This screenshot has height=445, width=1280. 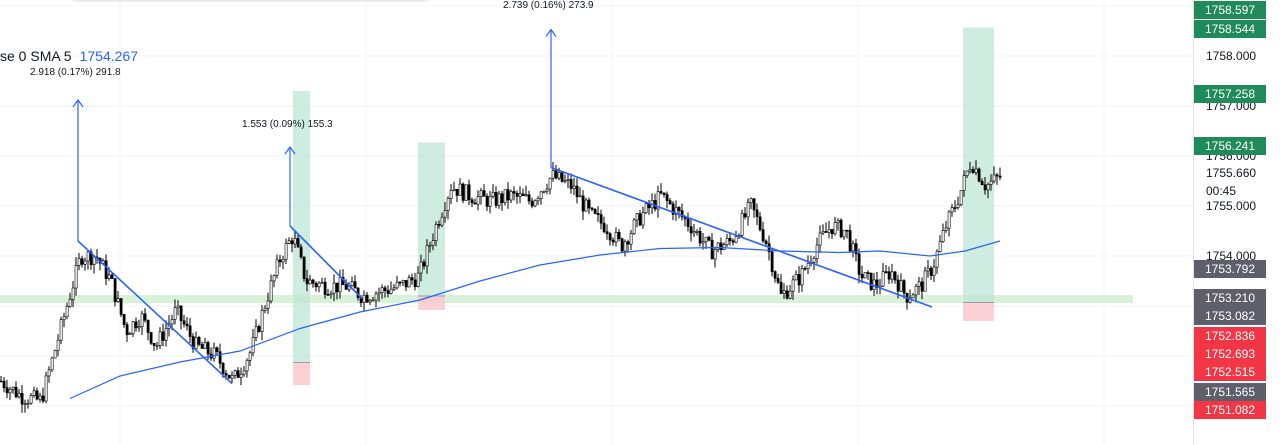 I want to click on trendline, so click(x=155, y=312).